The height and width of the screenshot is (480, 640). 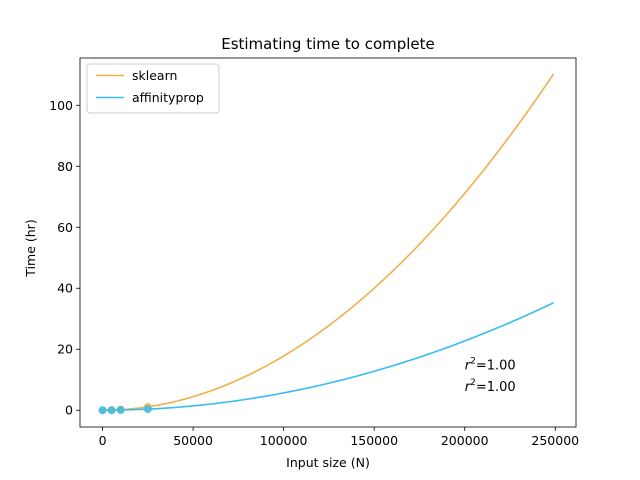 I want to click on x-tick-label: 150000, so click(x=374, y=440).